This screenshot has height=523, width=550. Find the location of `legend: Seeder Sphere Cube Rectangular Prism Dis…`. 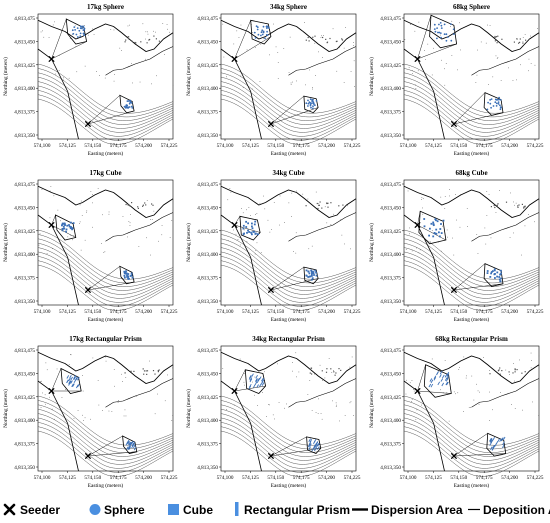

legend: Seeder Sphere Cube Rectangular Prism Dis… is located at coordinates (276, 509).